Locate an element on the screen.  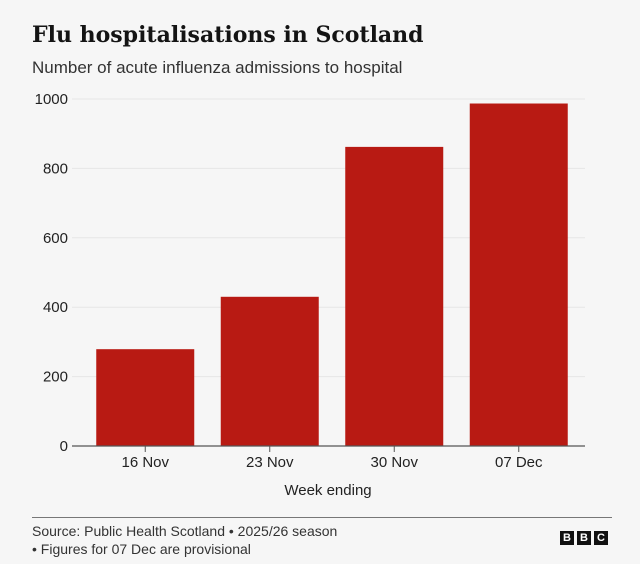
y-tick-label: 800 is located at coordinates (55, 168).